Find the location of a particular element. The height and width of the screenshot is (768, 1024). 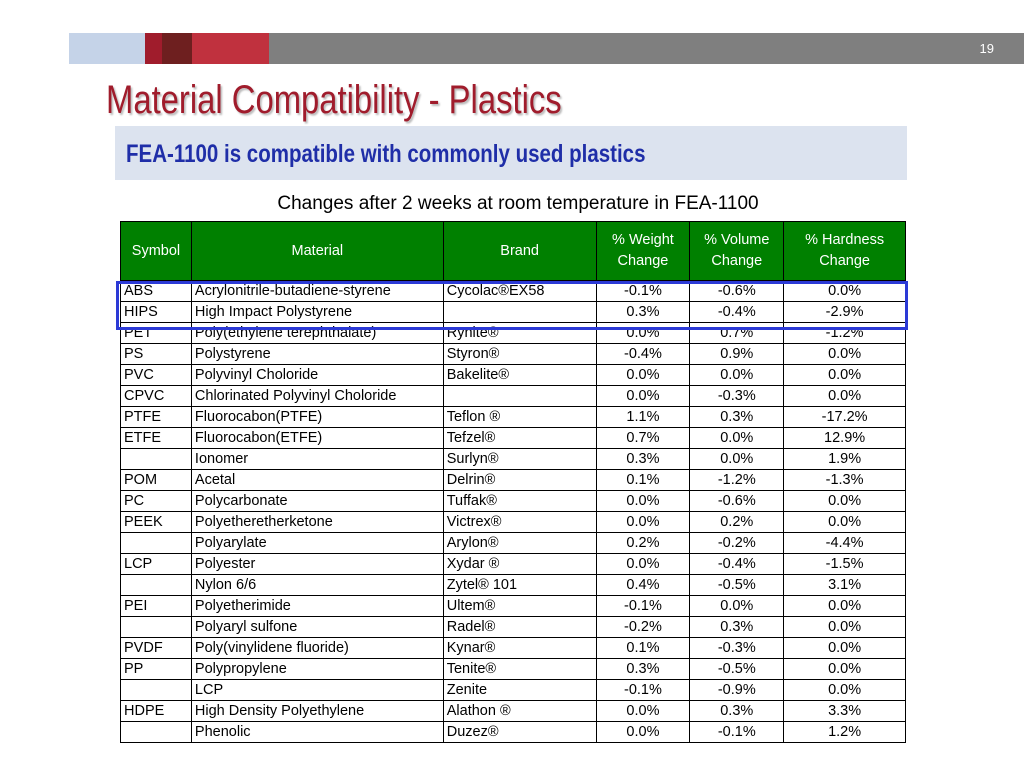

cell-hardness-change: -4.4% is located at coordinates (844, 543).